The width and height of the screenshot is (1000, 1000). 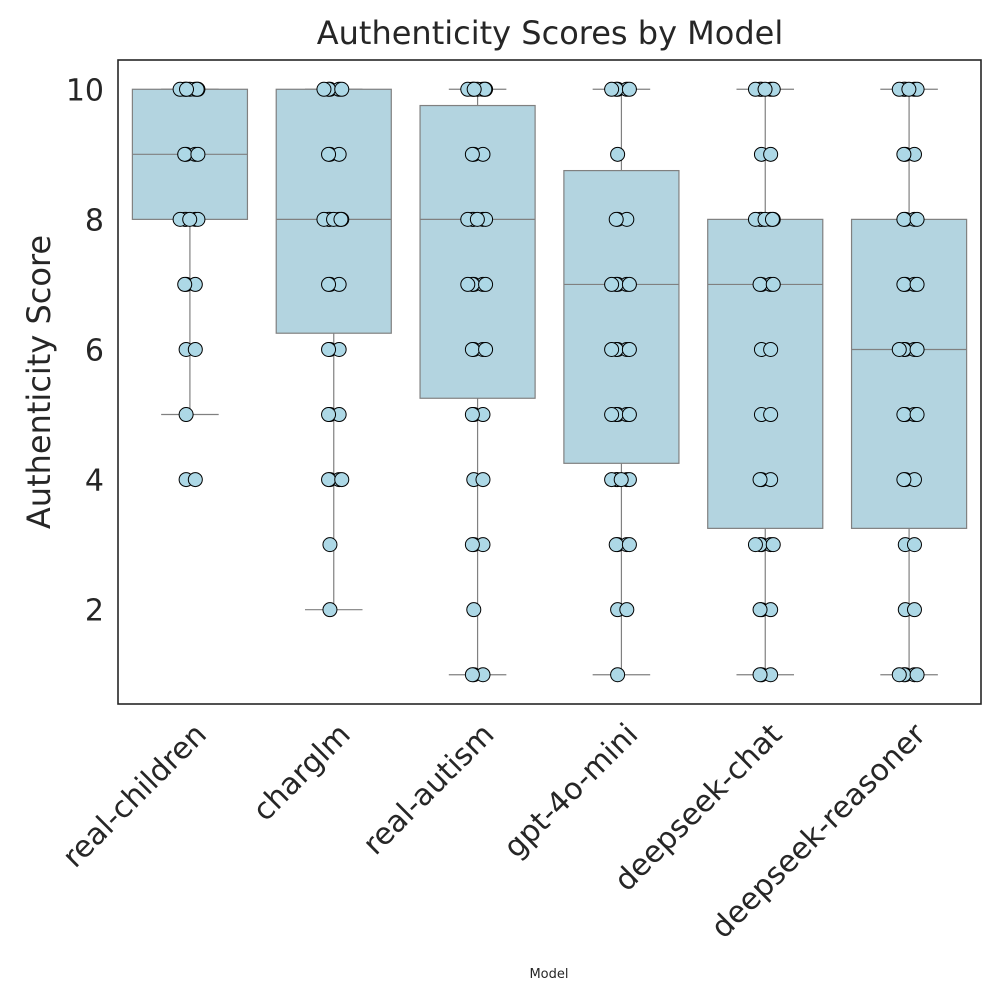 What do you see at coordinates (94, 220) in the screenshot?
I see `y-tick-label: 8` at bounding box center [94, 220].